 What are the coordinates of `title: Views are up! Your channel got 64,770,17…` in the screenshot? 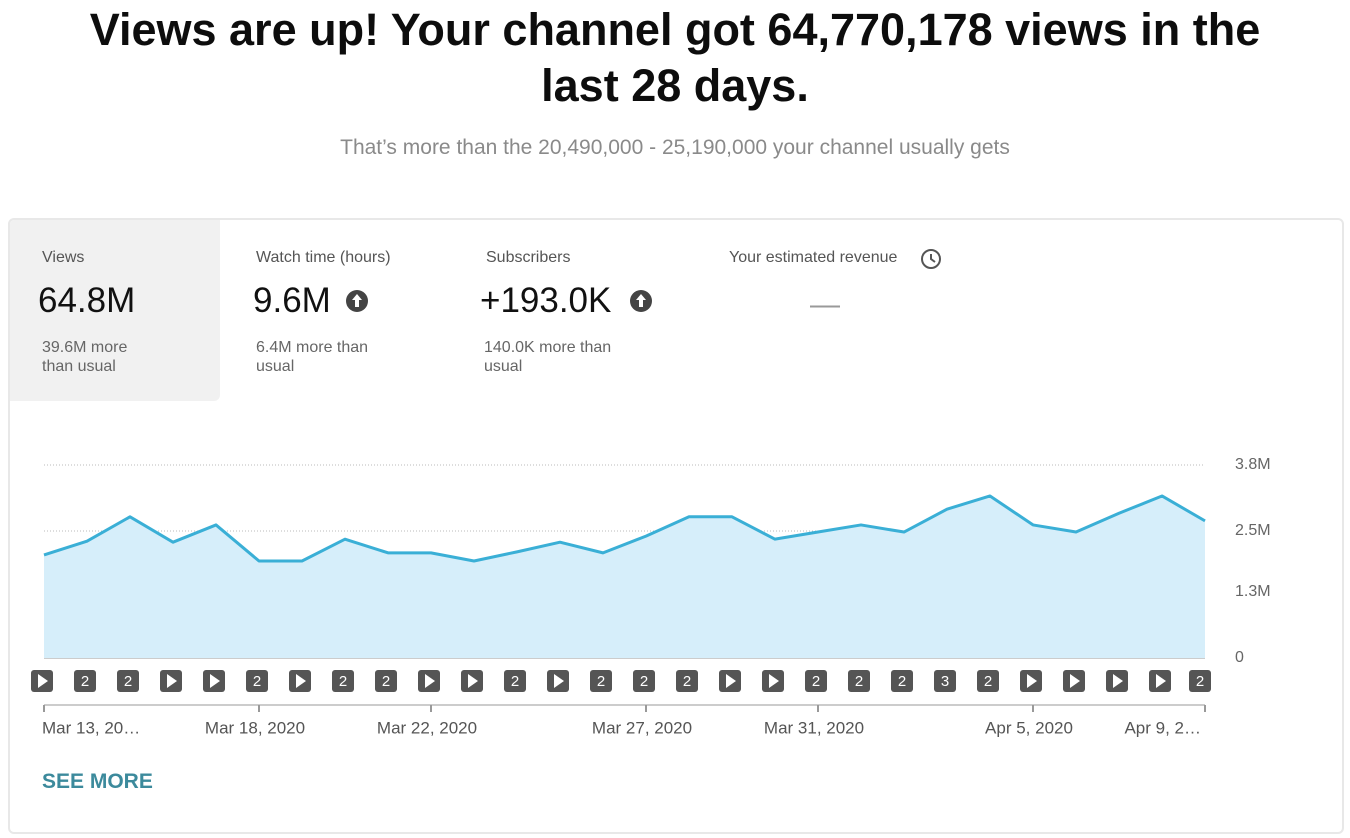 It's located at (675, 57).